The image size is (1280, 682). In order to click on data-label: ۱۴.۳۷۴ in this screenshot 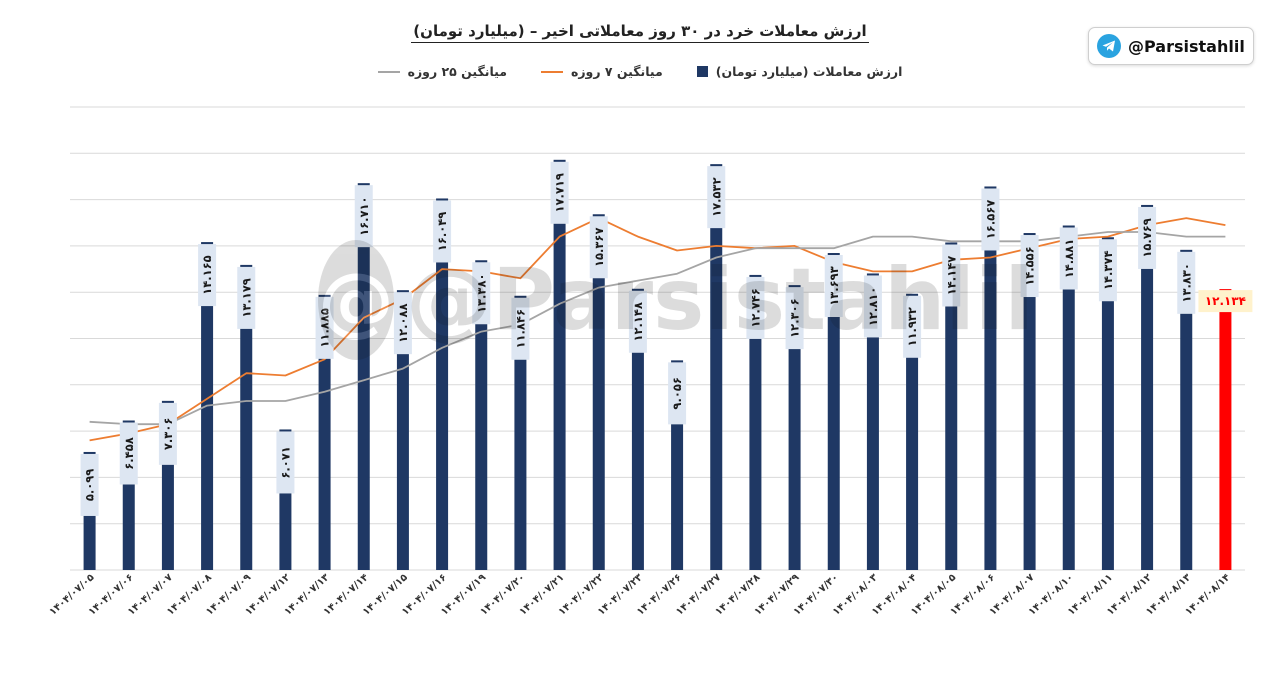, I will do `click(1108, 270)`.